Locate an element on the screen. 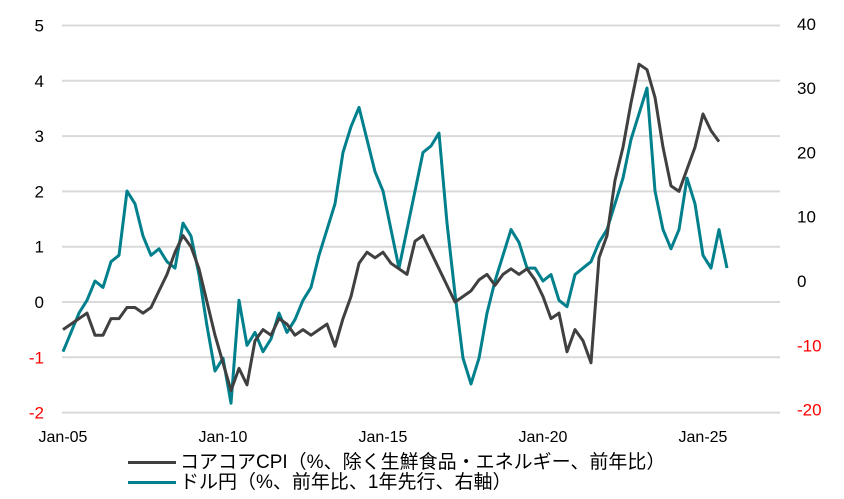 The height and width of the screenshot is (499, 844). x-tick-label: Jan-15 is located at coordinates (383, 437).